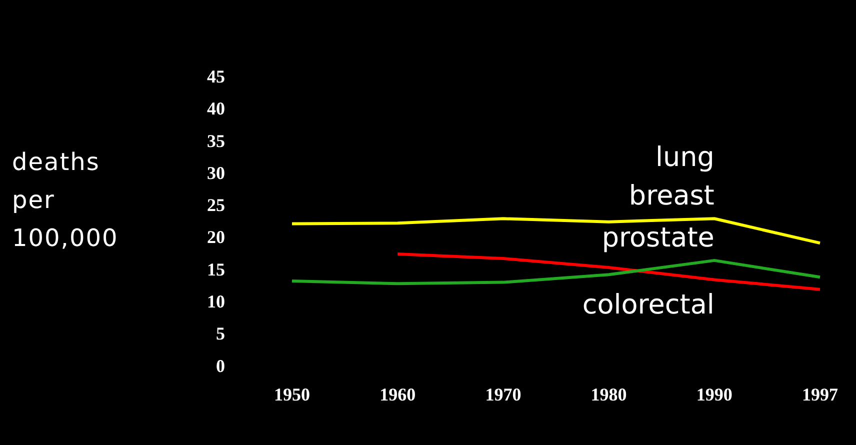  Describe the element at coordinates (220, 366) in the screenshot. I see `y-tick-label: 0` at that location.